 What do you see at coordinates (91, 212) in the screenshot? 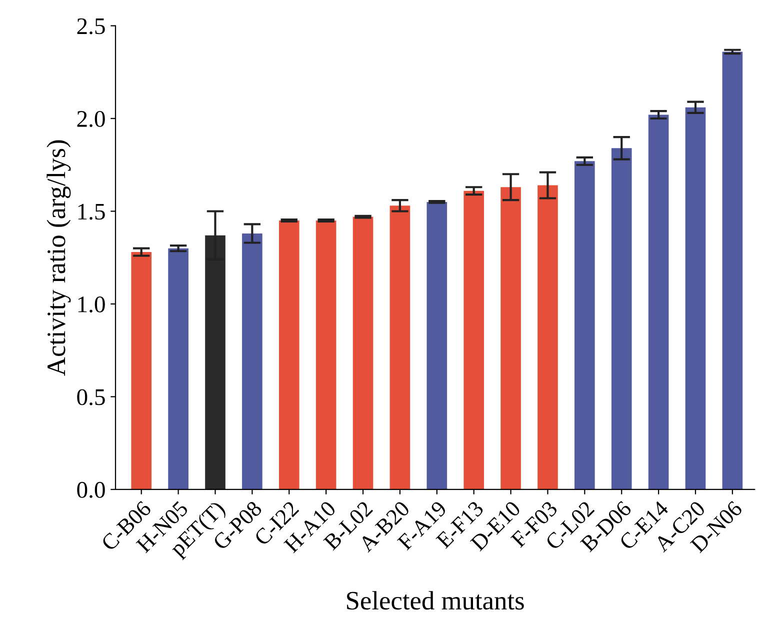
I see `y-tick-label: 1.5` at bounding box center [91, 212].